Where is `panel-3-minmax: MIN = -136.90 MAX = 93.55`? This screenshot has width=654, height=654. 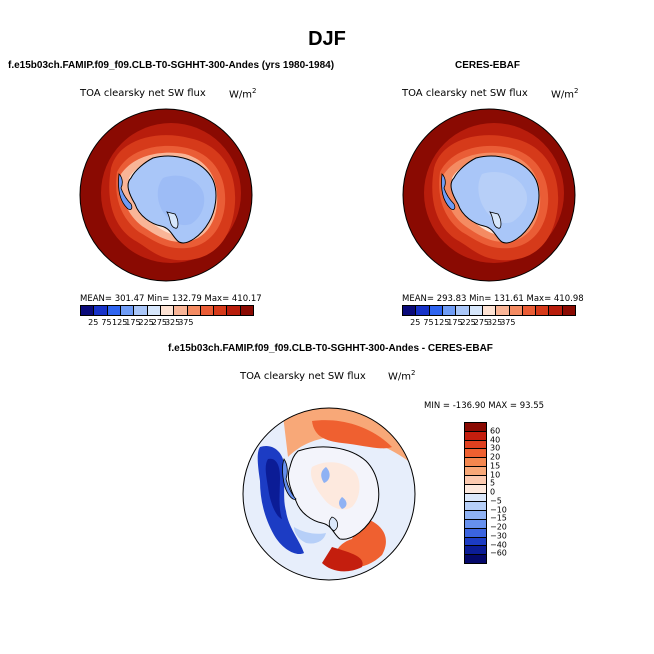 panel-3-minmax: MIN = -136.90 MAX = 93.55 is located at coordinates (484, 406).